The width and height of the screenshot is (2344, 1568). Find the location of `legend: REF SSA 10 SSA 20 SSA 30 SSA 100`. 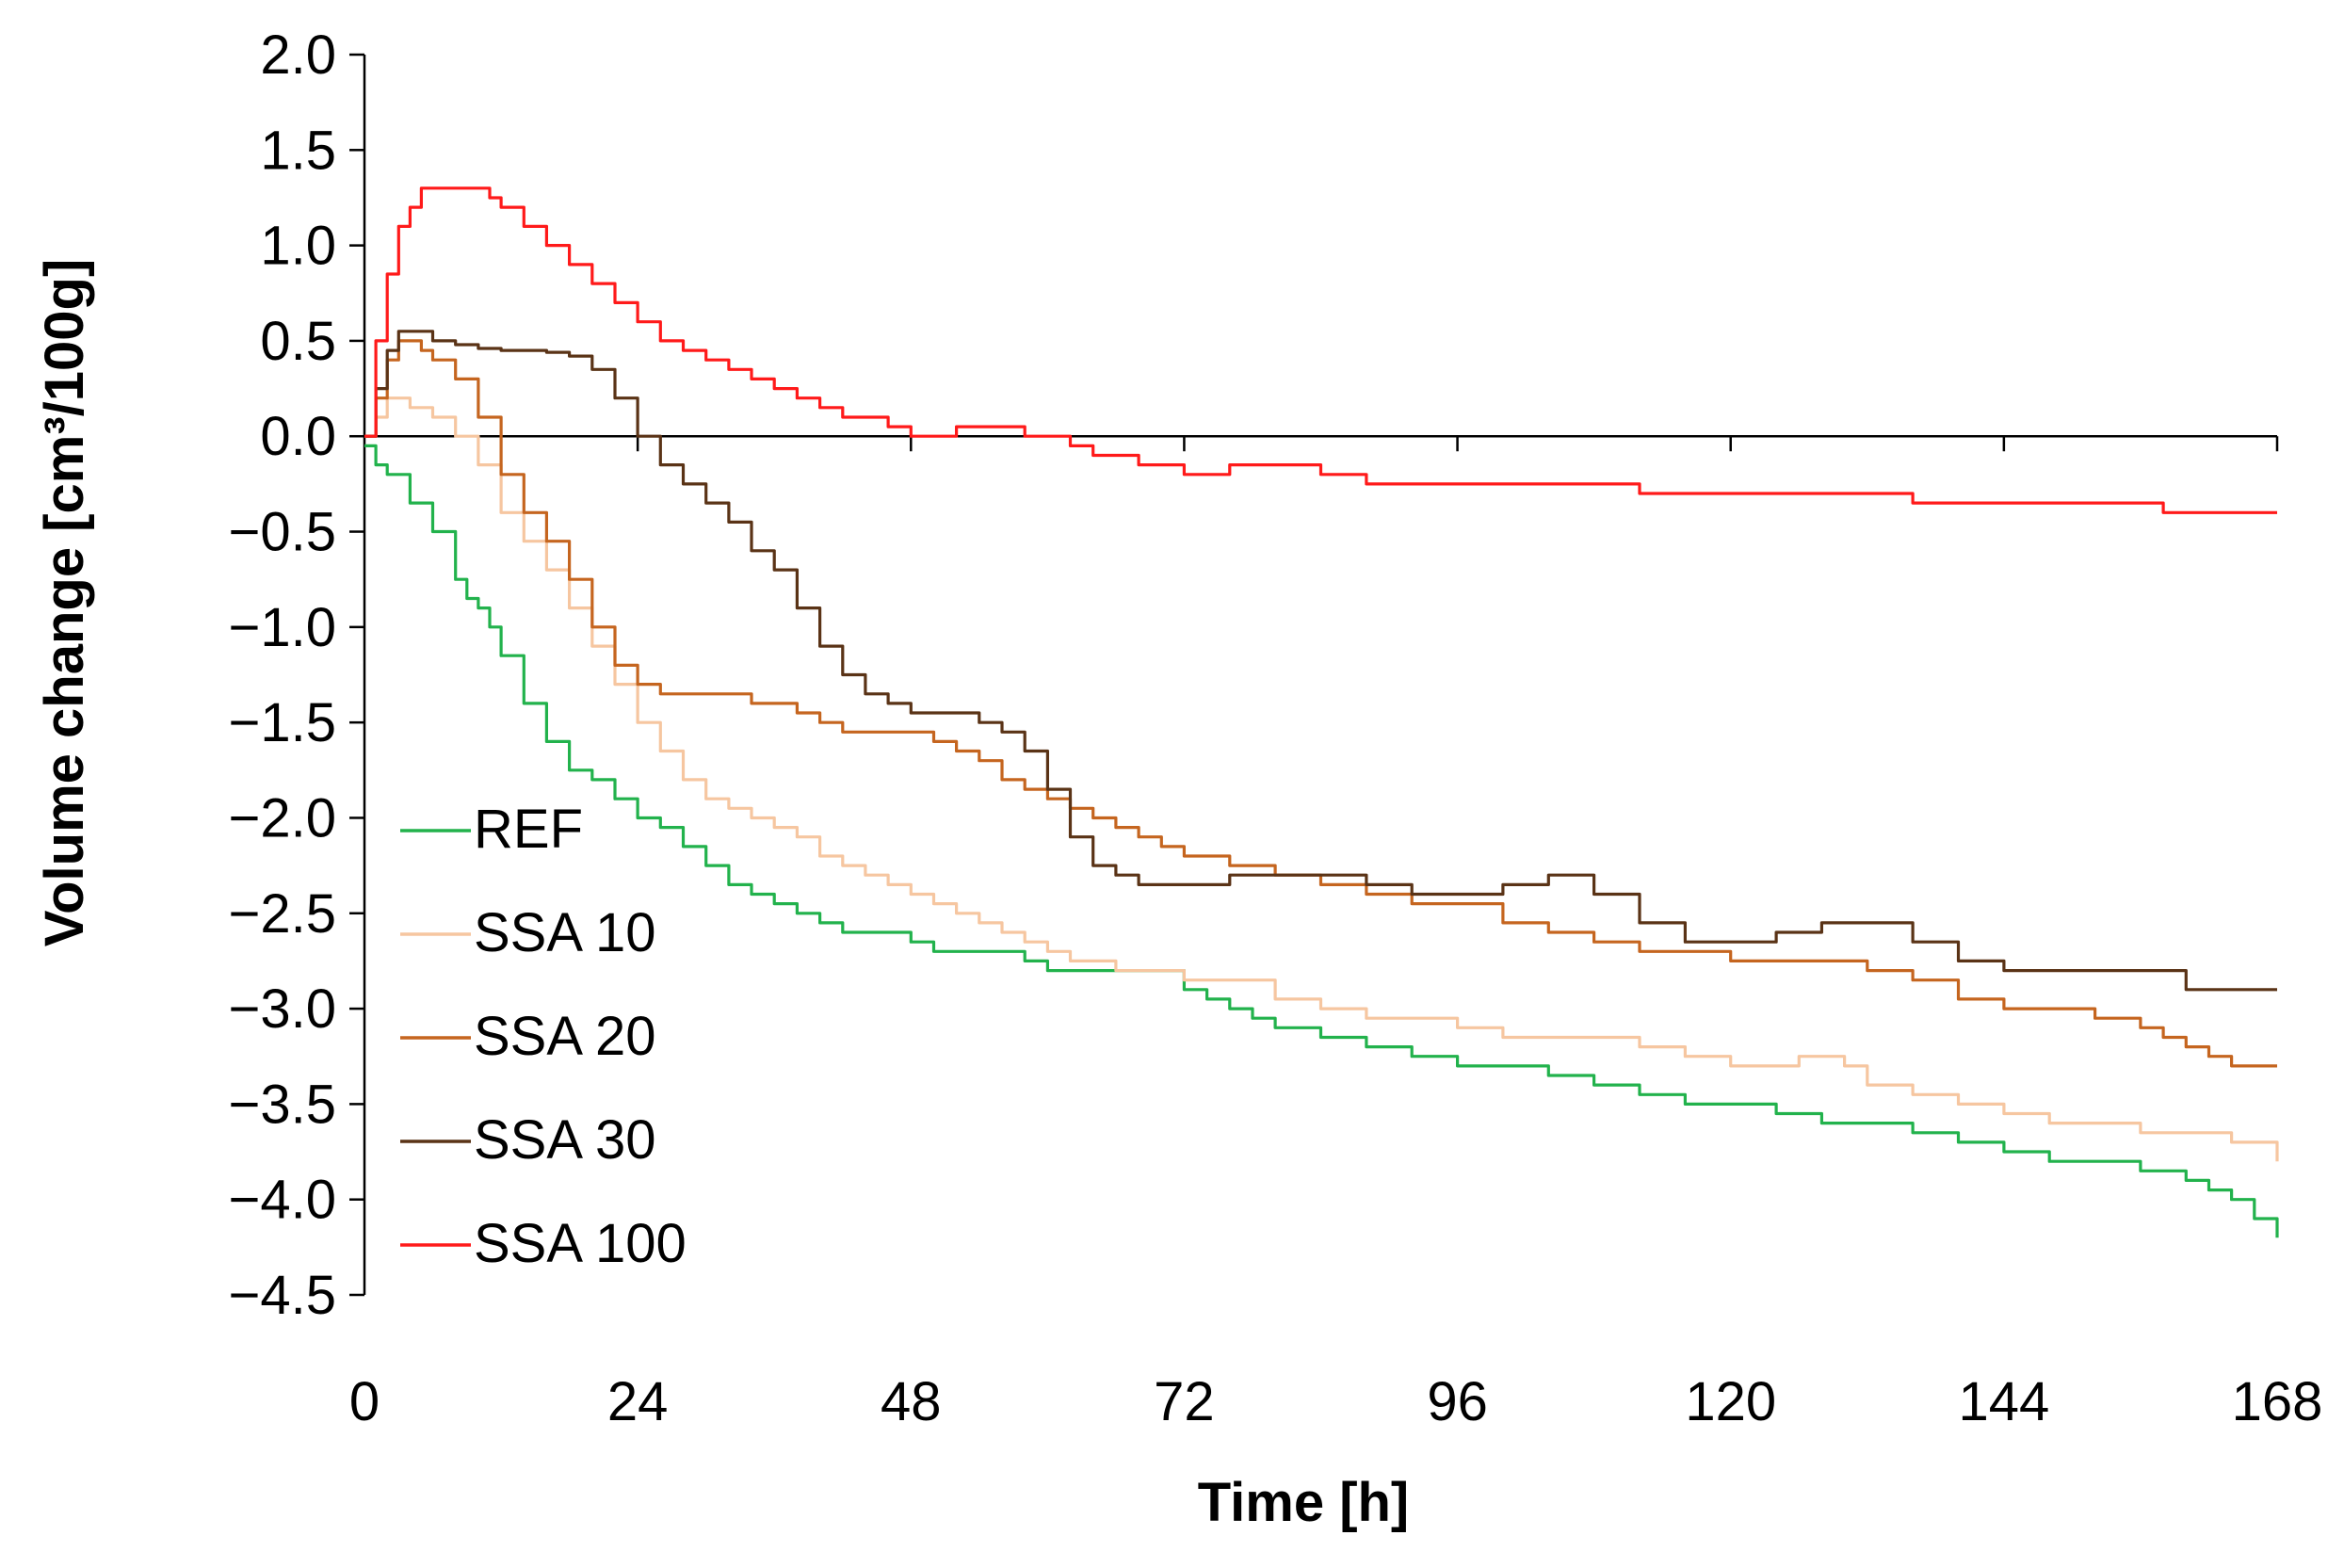

legend: REF SSA 10 SSA 20 SSA 30 SSA 100 is located at coordinates (543, 1036).